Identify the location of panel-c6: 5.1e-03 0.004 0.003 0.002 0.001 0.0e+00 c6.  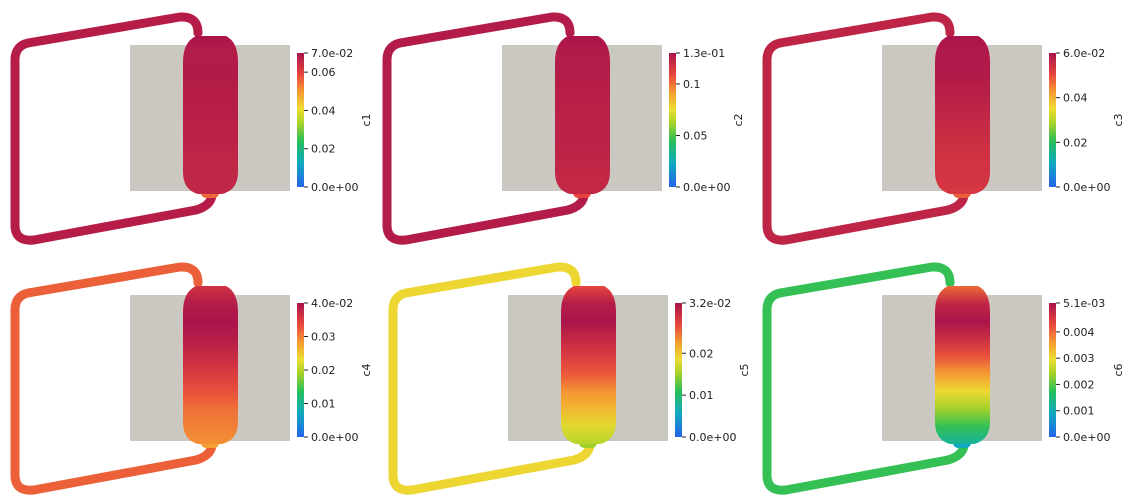
(943, 378).